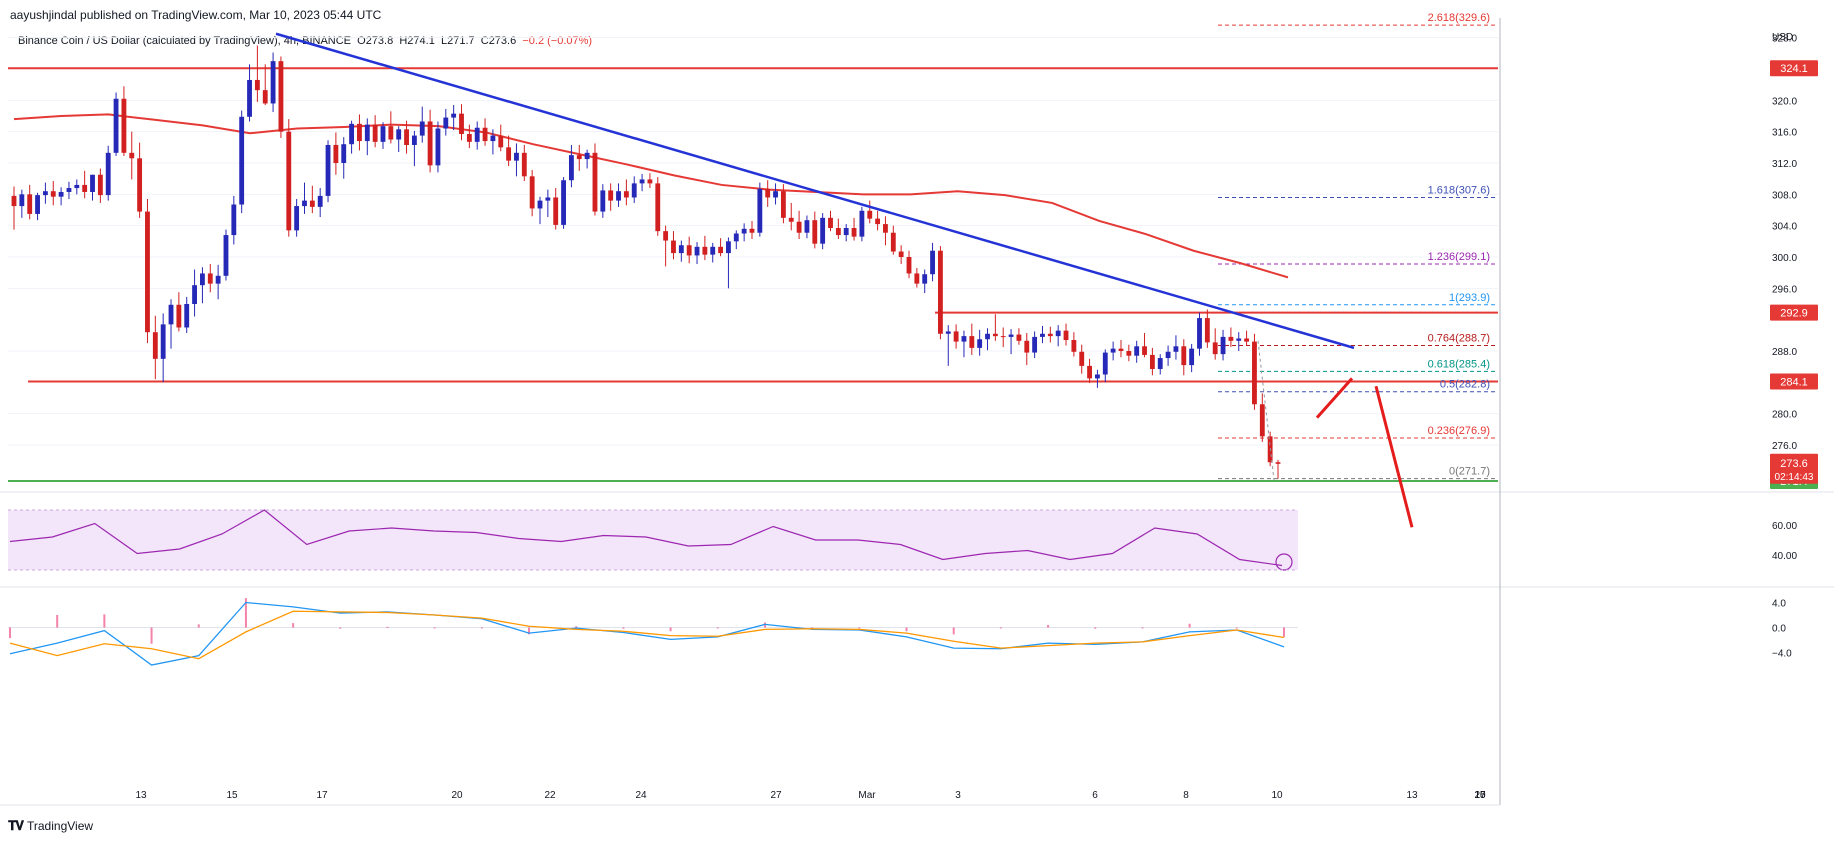 This screenshot has width=1834, height=845. Describe the element at coordinates (16, 825) in the screenshot. I see `tradingview-logo-icon: 𝐓𝐕` at that location.